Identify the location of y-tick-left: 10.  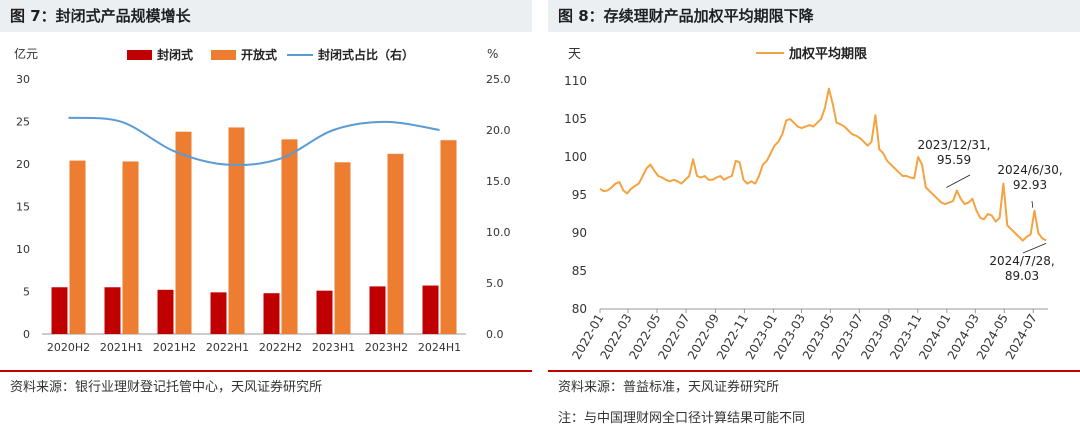
(23, 249).